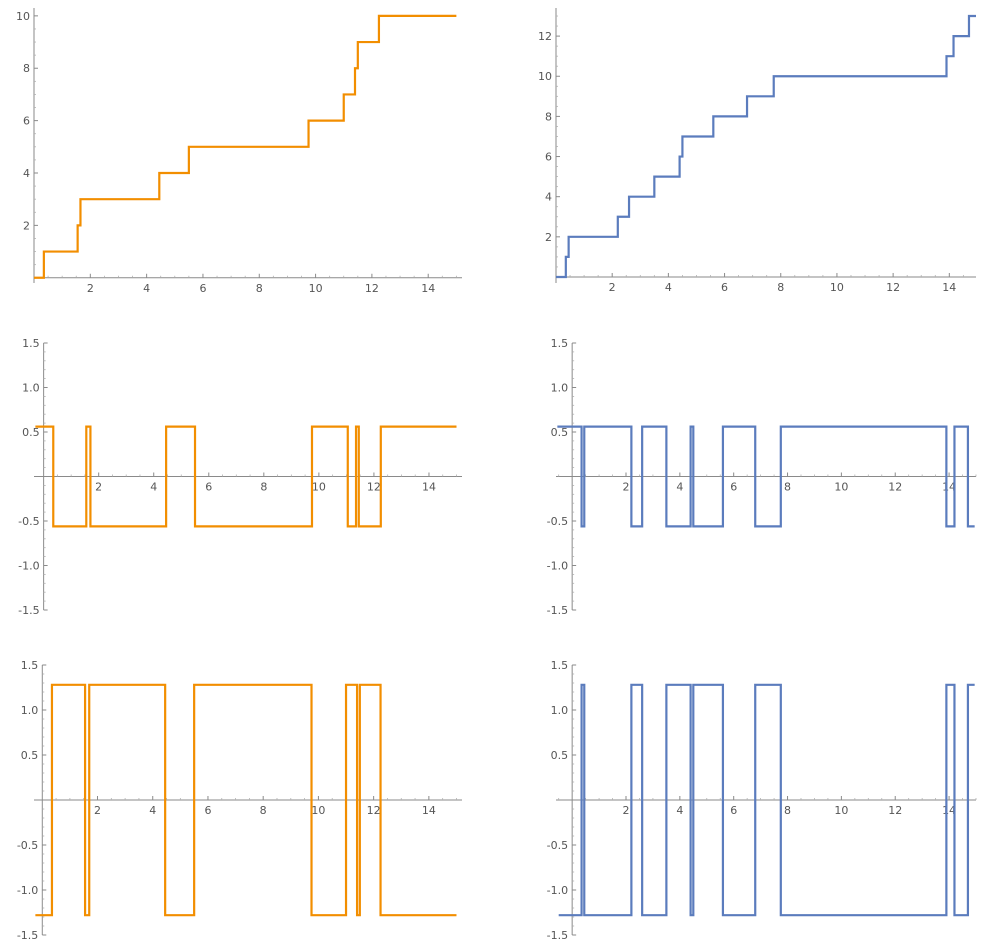  I want to click on chart-panel-6: 2 4 6 8 10 12 14-1.5-1.0-0.50.51.01.5, so click(762, 800).